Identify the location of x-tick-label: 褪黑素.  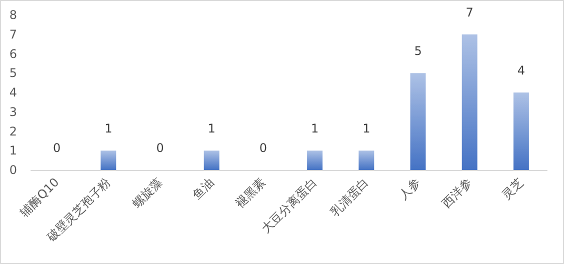
(250, 192).